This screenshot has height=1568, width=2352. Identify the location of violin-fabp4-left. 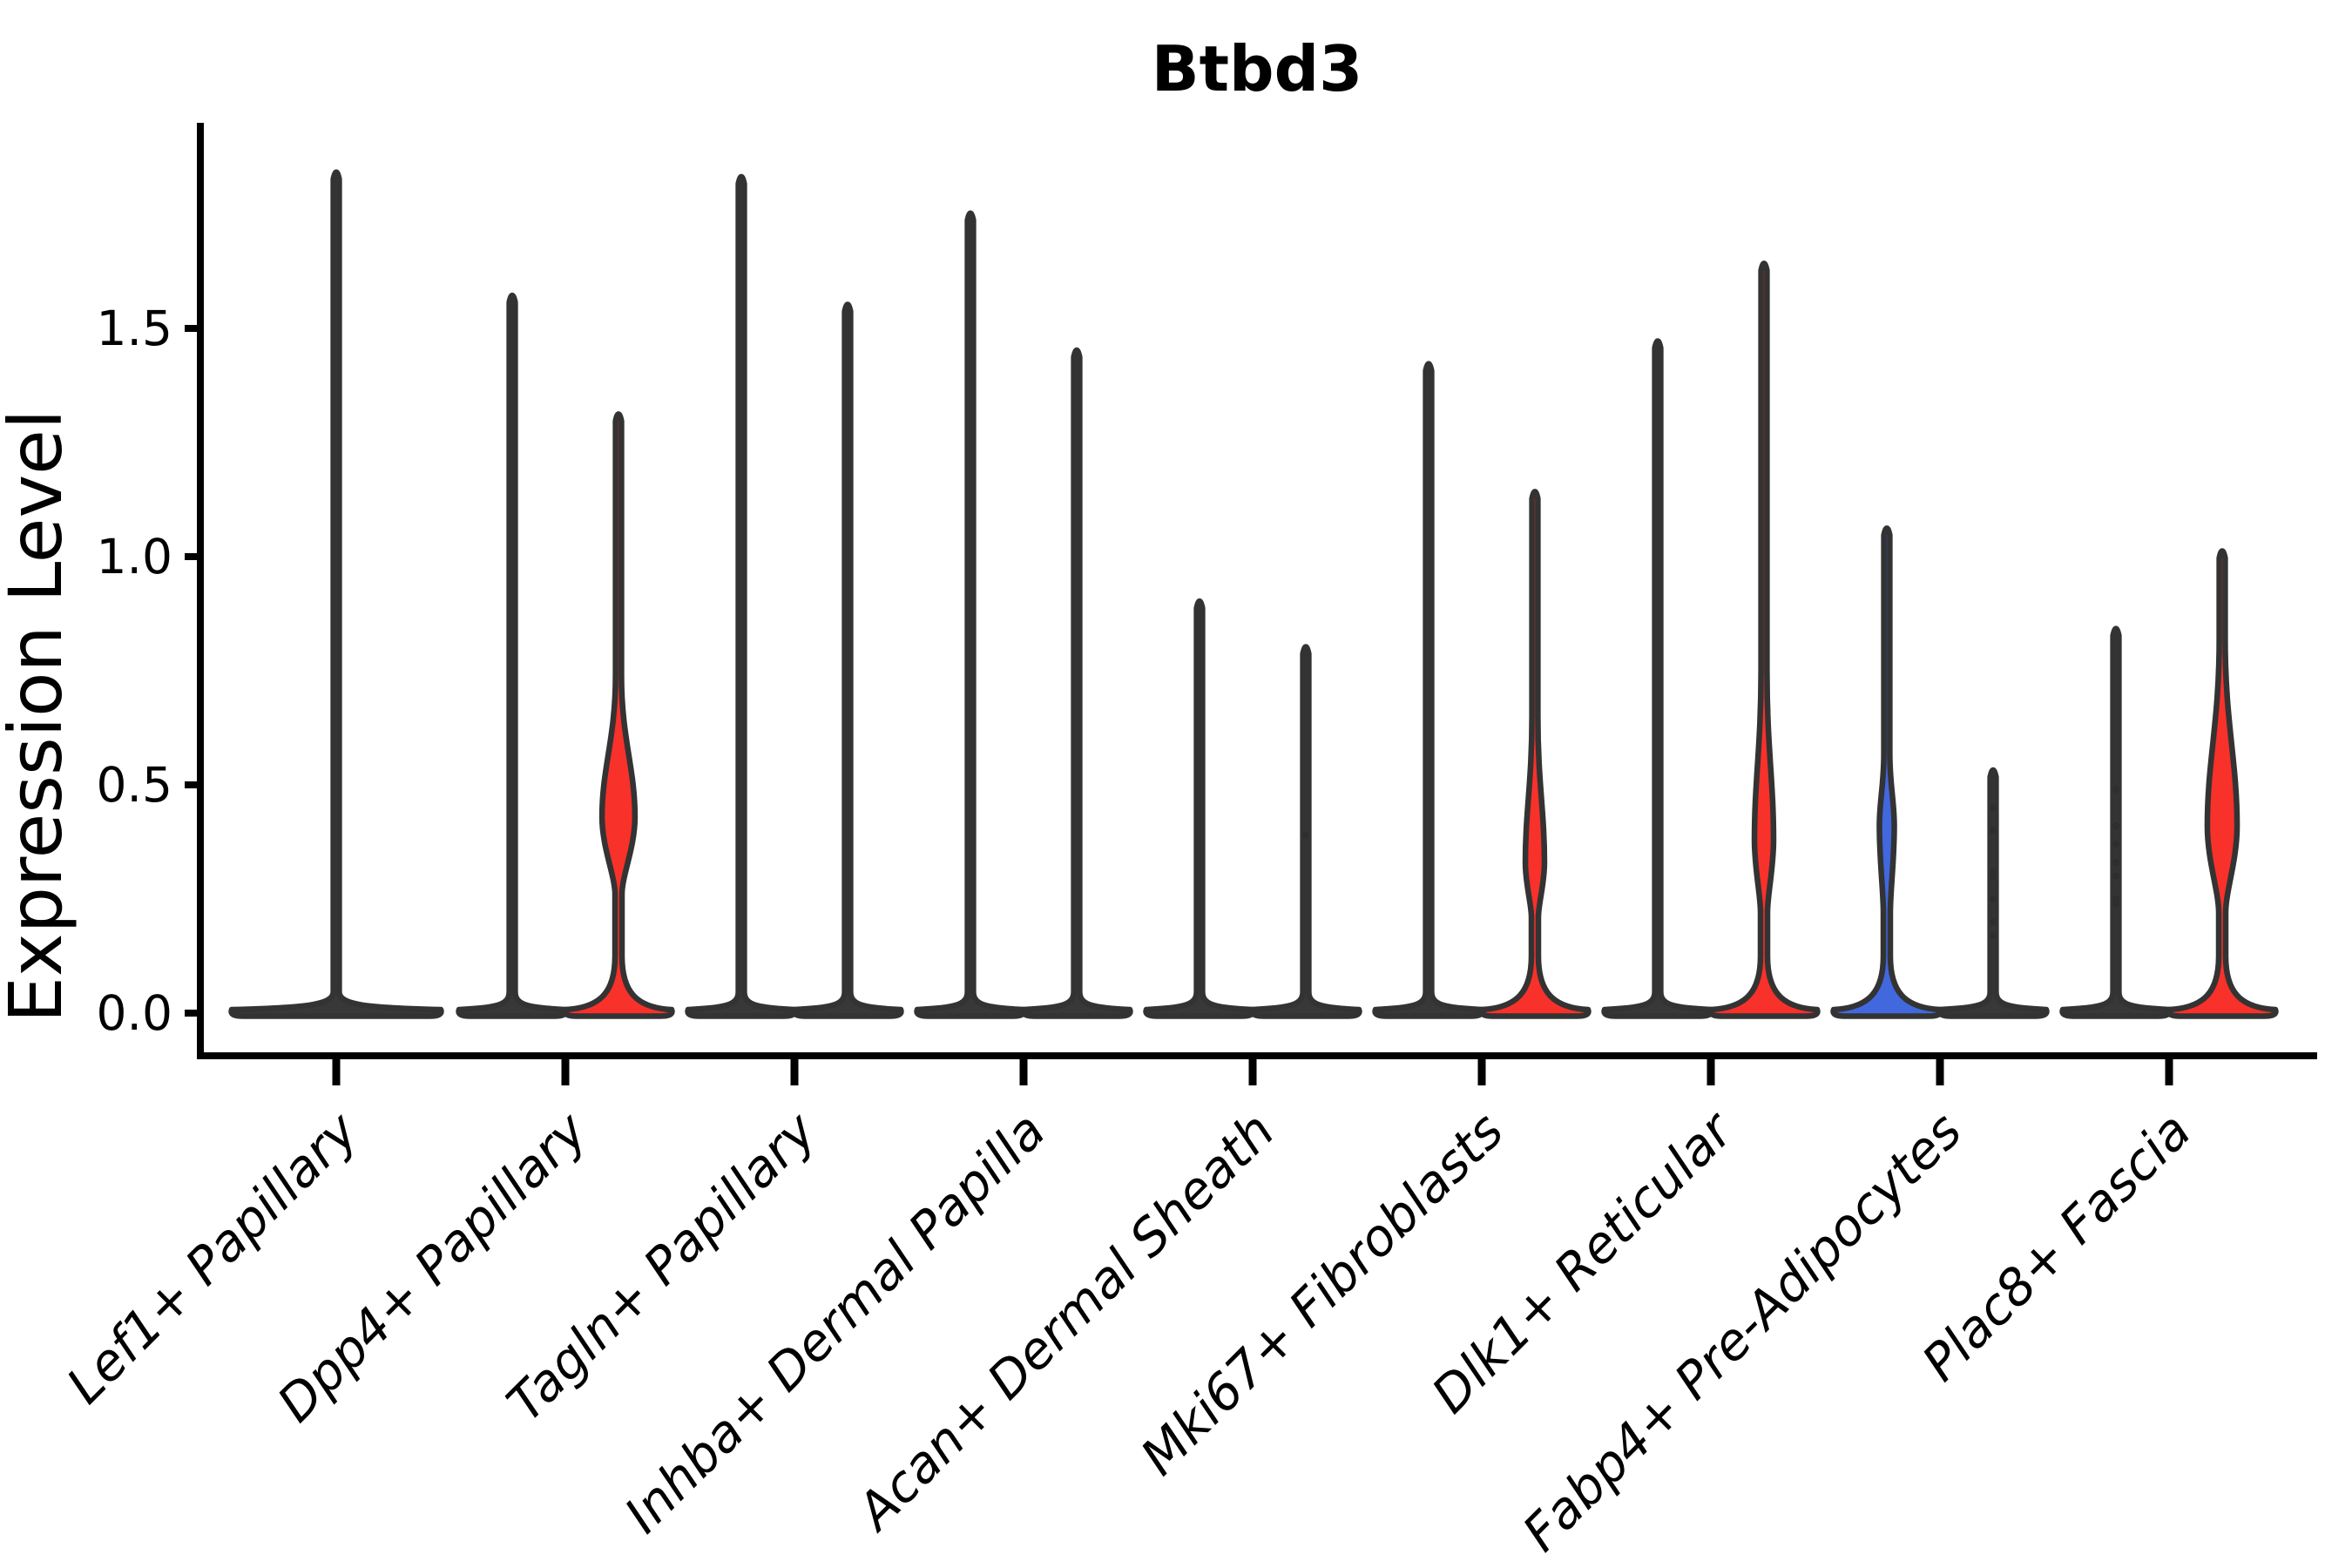
(1886, 772).